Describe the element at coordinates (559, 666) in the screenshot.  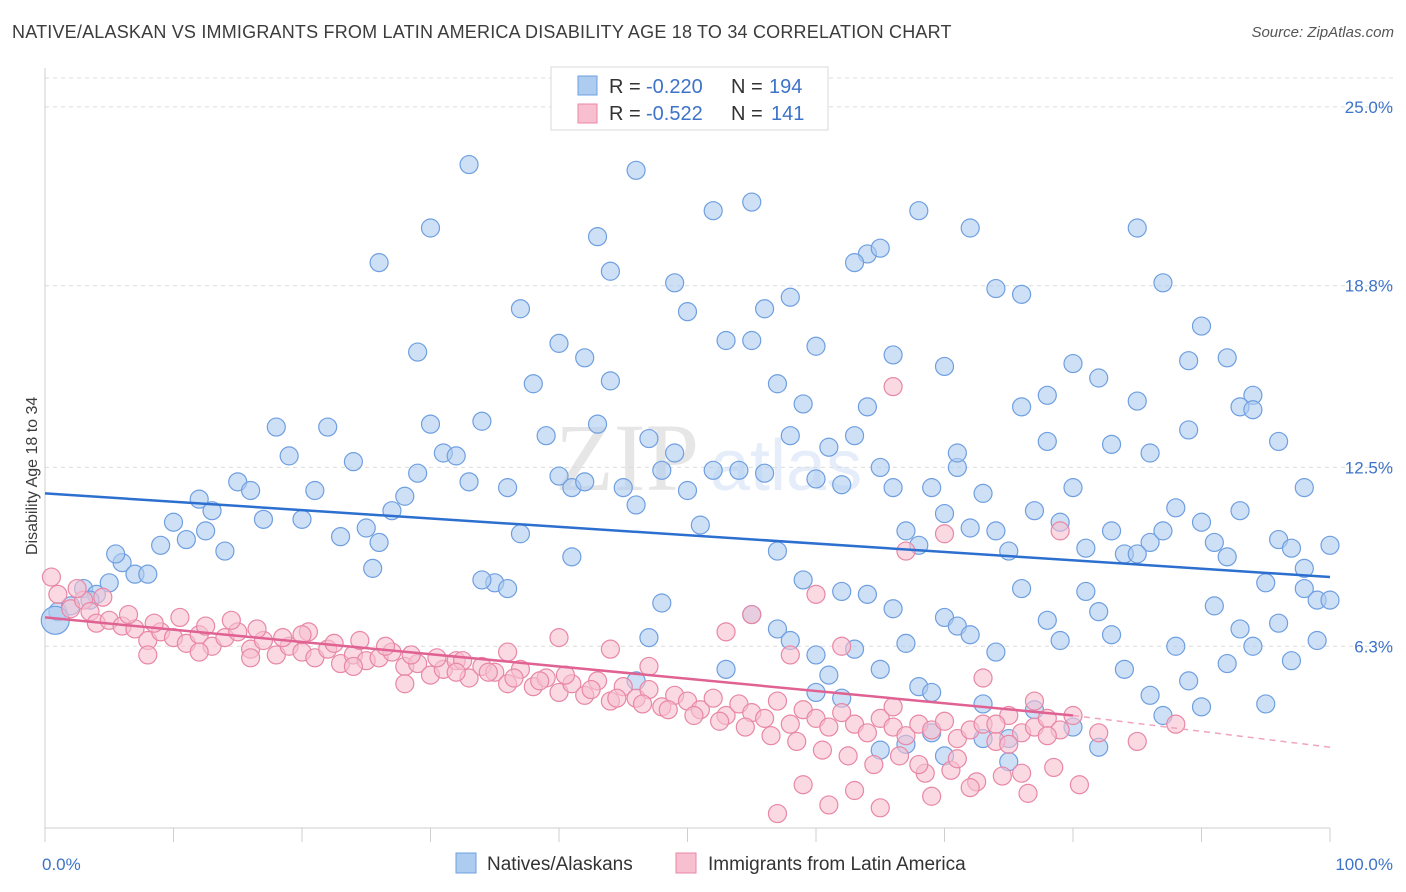
I see `trend-line-immigrants` at that location.